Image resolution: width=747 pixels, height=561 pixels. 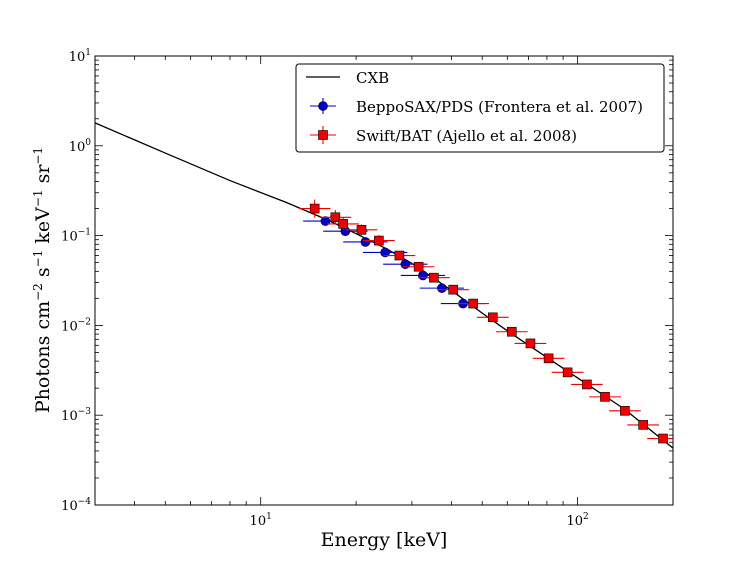 What do you see at coordinates (466, 136) in the screenshot?
I see `legend-label-swift-bat: Swift/BAT (Ajello et al. 2008)` at bounding box center [466, 136].